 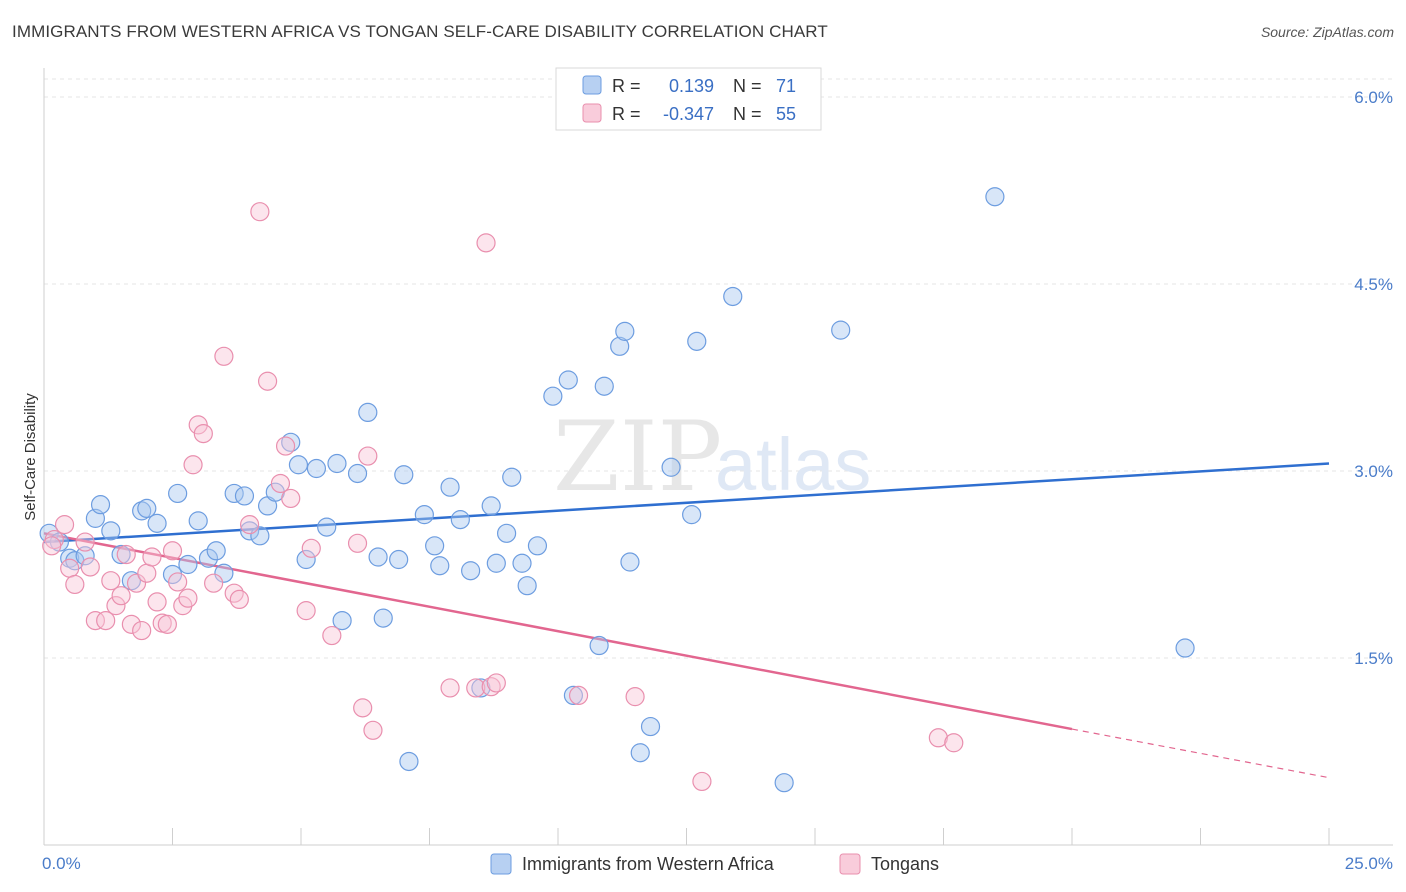 What do you see at coordinates (592, 113) in the screenshot?
I see `legend-swatch-pink` at bounding box center [592, 113].